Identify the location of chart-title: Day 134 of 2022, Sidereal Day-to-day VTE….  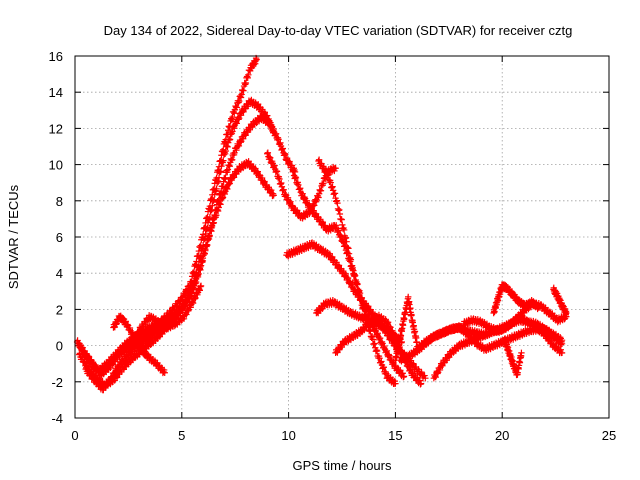
(338, 30).